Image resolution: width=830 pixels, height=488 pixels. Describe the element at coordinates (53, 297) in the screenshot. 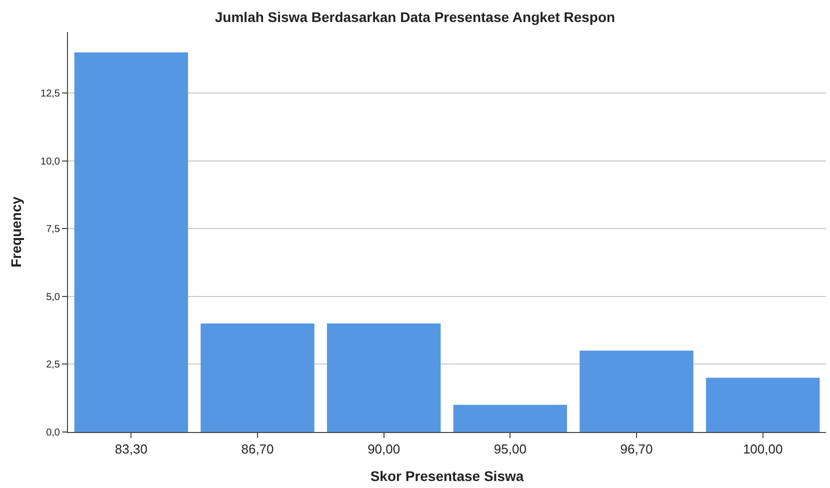

I see `y-tick-label: 5,0` at that location.